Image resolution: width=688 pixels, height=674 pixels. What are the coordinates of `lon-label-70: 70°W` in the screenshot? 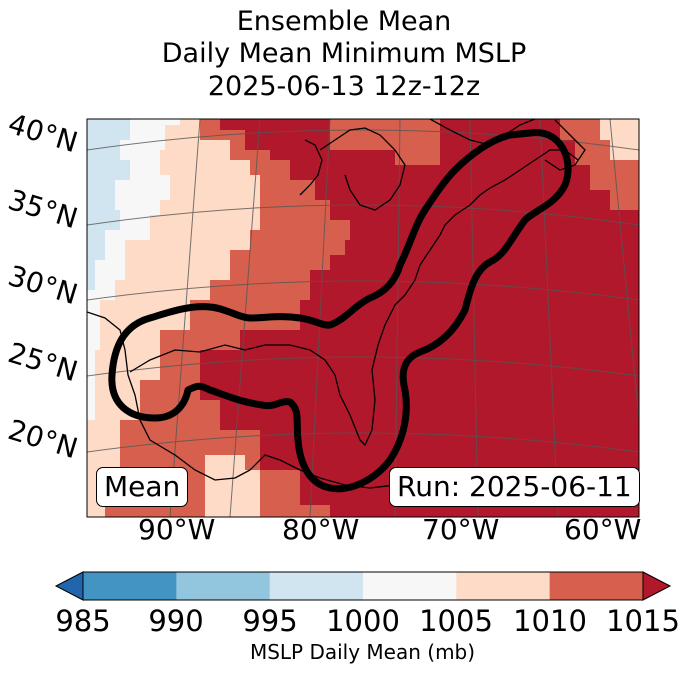 It's located at (461, 529).